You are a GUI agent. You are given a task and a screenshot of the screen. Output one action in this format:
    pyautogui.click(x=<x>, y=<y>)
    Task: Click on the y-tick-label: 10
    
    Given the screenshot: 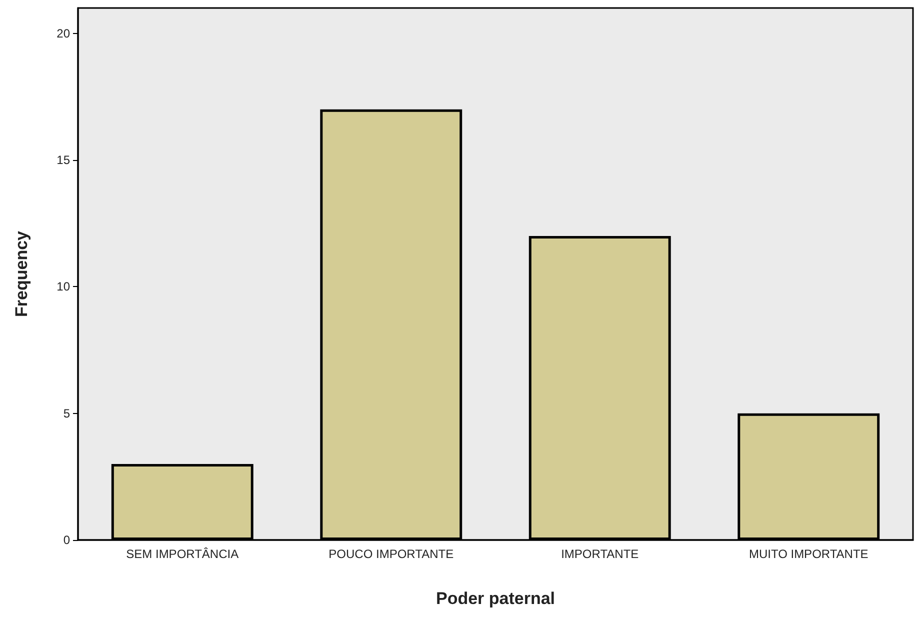 What is the action you would take?
    pyautogui.click(x=63, y=287)
    